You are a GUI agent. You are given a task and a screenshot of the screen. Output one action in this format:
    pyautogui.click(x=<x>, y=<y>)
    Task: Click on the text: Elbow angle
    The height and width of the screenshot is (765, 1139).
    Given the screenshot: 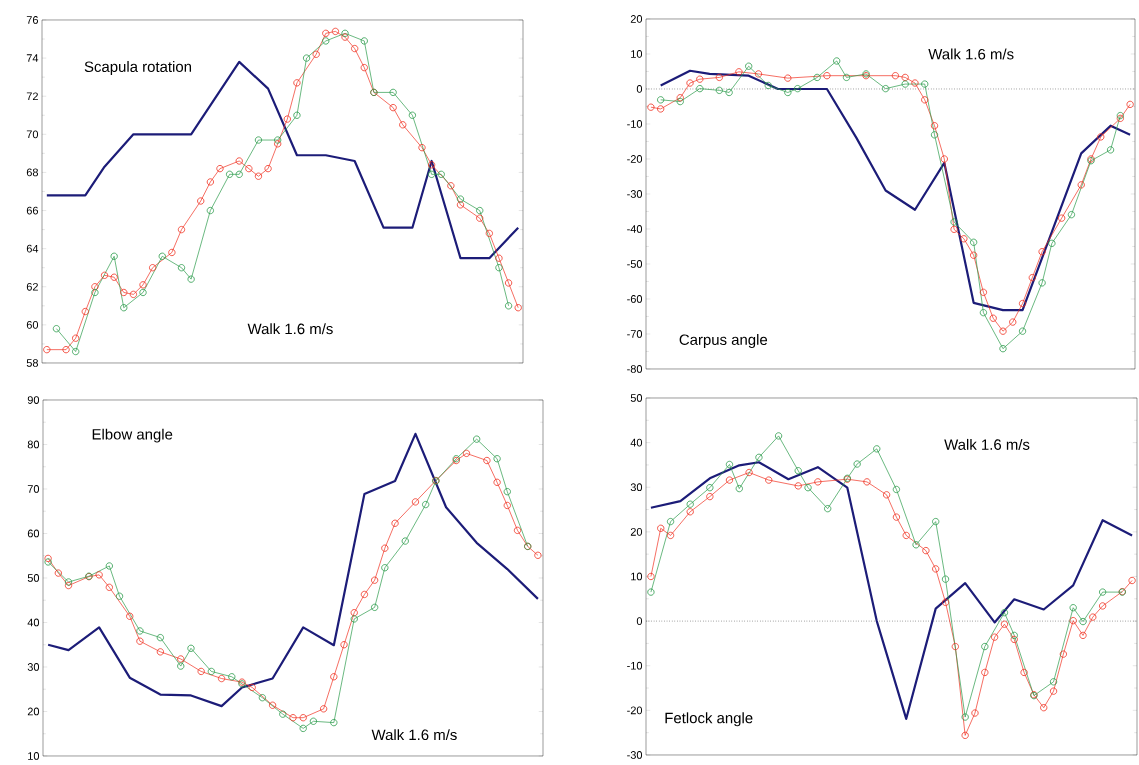 What is the action you would take?
    pyautogui.click(x=132, y=435)
    